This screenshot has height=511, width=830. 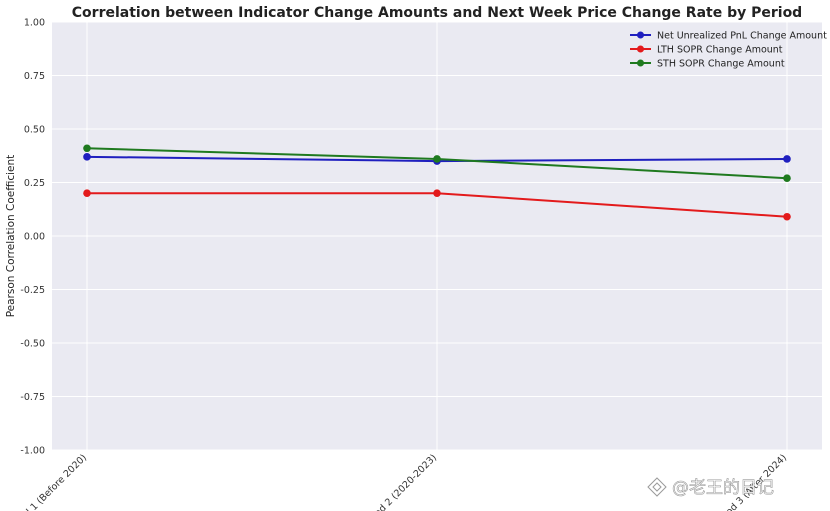 What do you see at coordinates (55, 481) in the screenshot?
I see `x-tick-label: d 1 (Before 2020)` at bounding box center [55, 481].